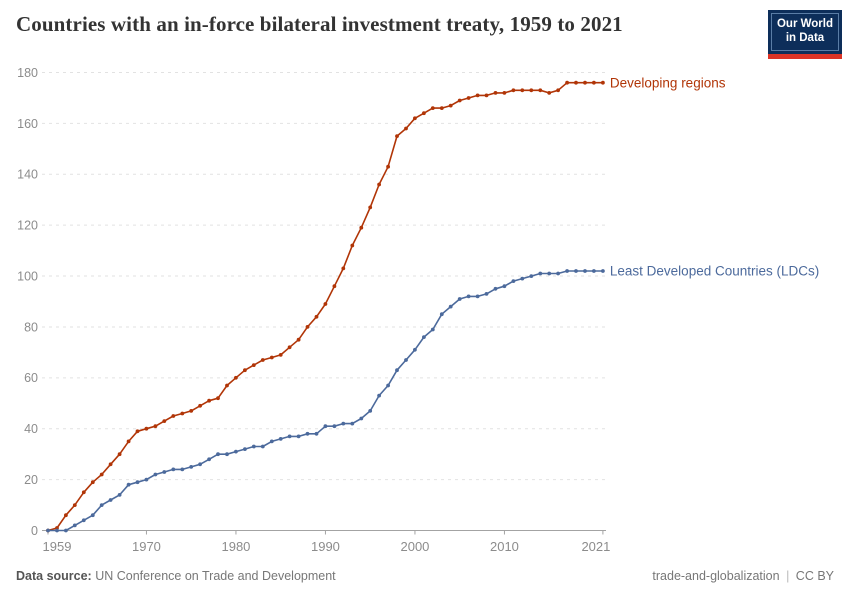 The height and width of the screenshot is (600, 850). What do you see at coordinates (714, 271) in the screenshot?
I see `series-end-label-least-developed-countries-ldcs: Least Developed Countries (LDCs)` at bounding box center [714, 271].